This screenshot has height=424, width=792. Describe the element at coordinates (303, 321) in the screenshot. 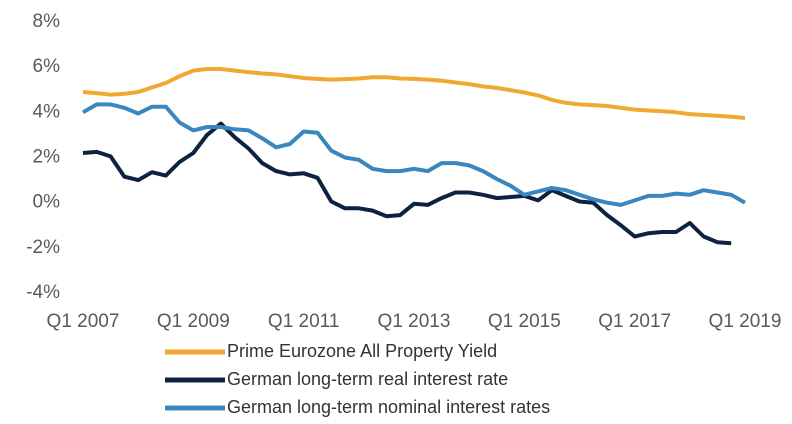

I see `x-tick-label: Q1 2011` at that location.